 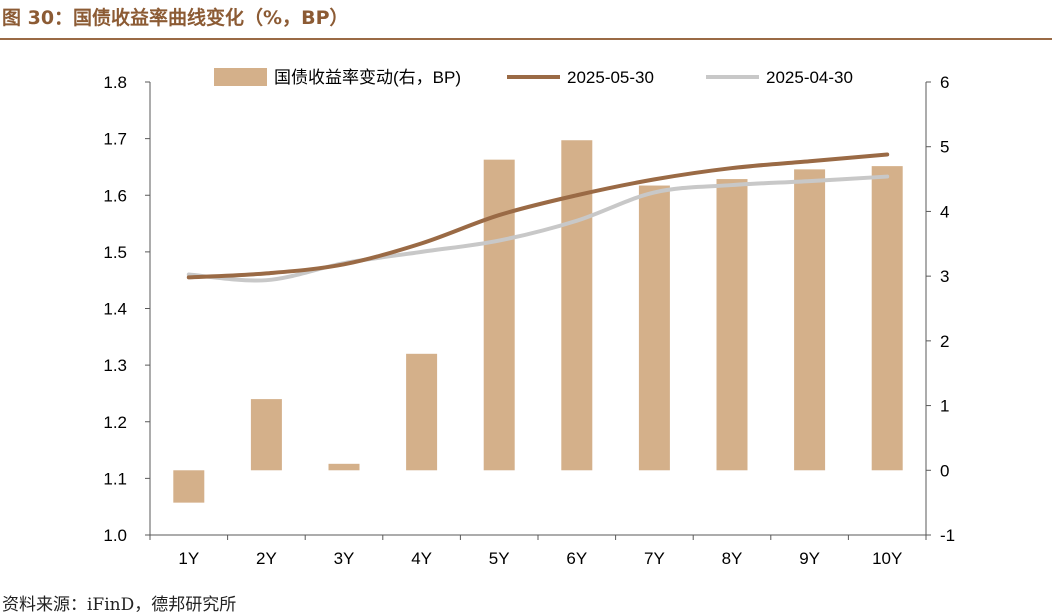 What do you see at coordinates (577, 305) in the screenshot?
I see `bar-6Y` at bounding box center [577, 305].